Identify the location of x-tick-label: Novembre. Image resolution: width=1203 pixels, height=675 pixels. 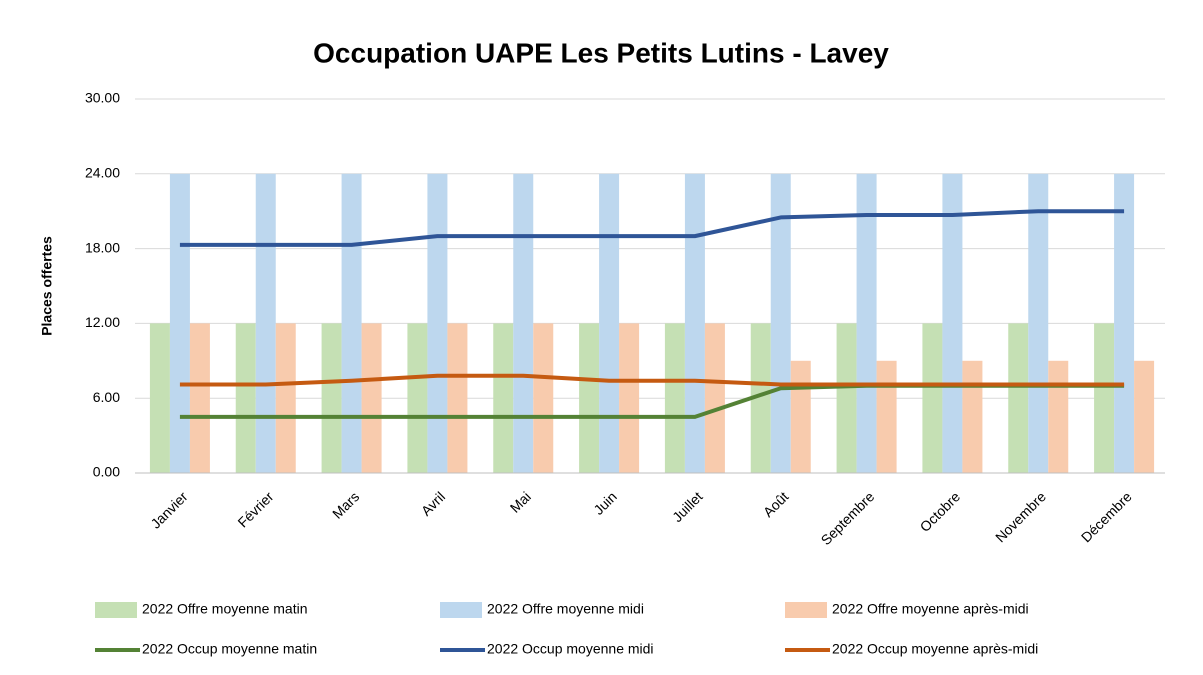
(1020, 516).